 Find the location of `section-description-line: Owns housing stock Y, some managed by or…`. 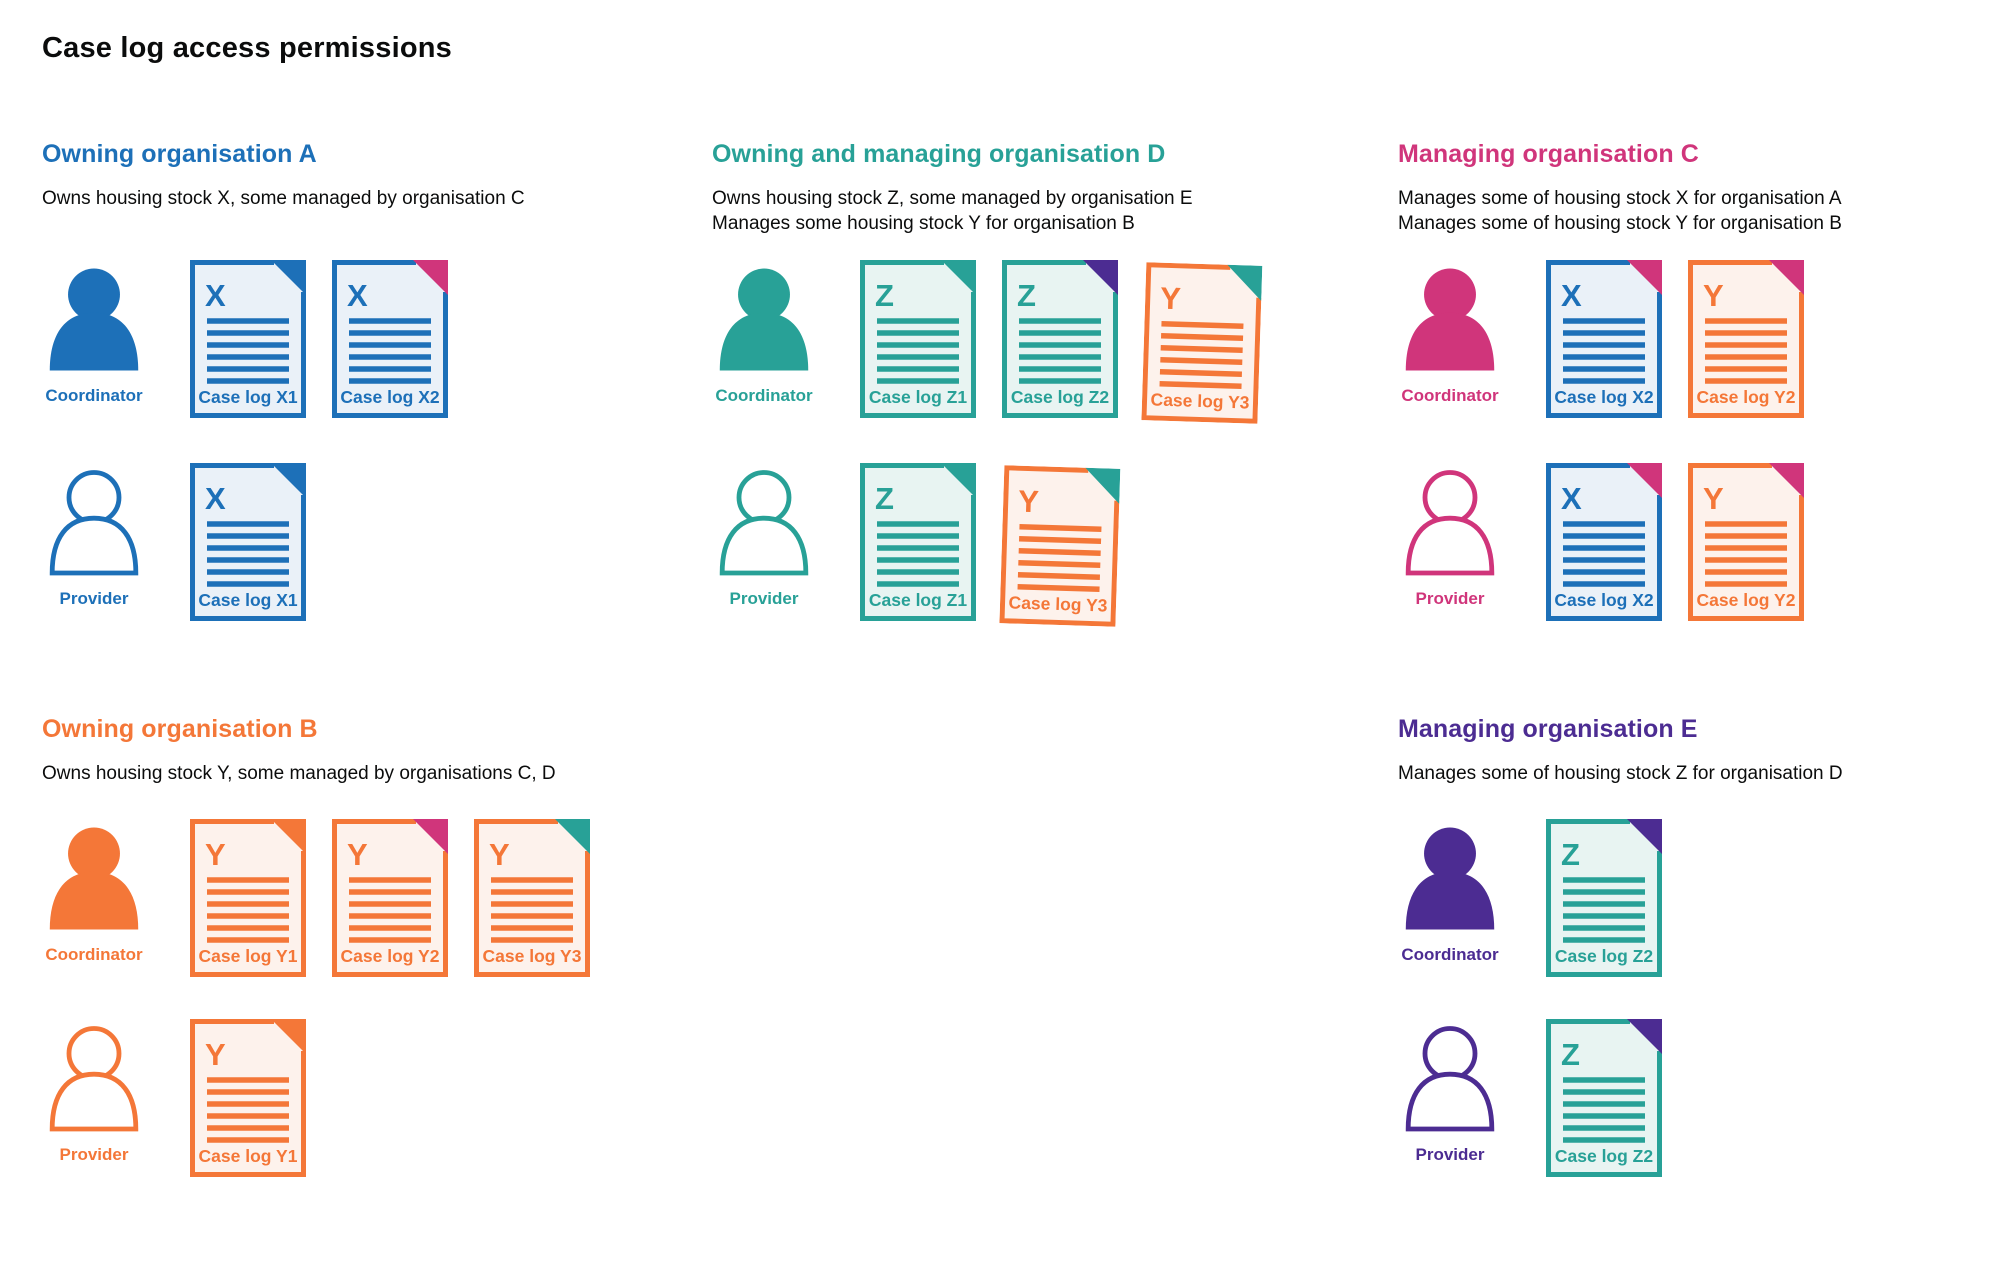

section-description-line: Owns housing stock Y, some managed by or… is located at coordinates (299, 773).